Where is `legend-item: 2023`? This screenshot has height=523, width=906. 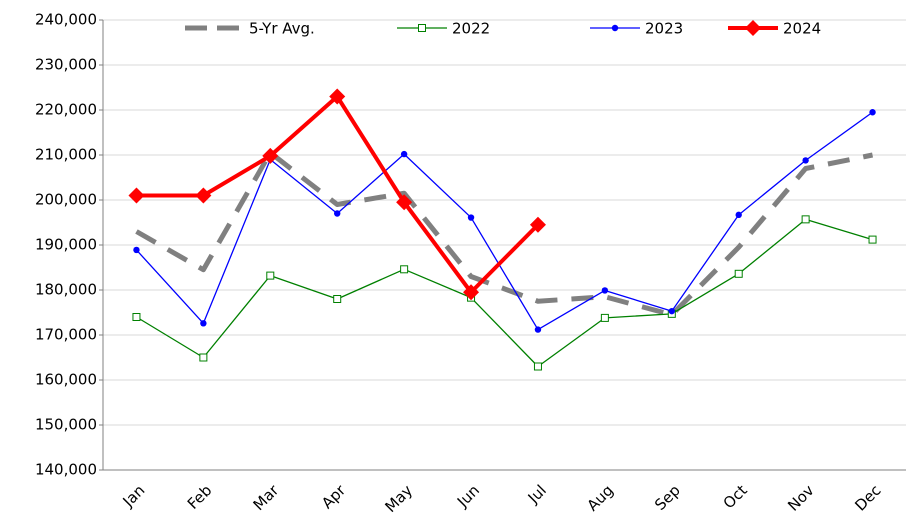
legend-item: 2023 is located at coordinates (636, 29).